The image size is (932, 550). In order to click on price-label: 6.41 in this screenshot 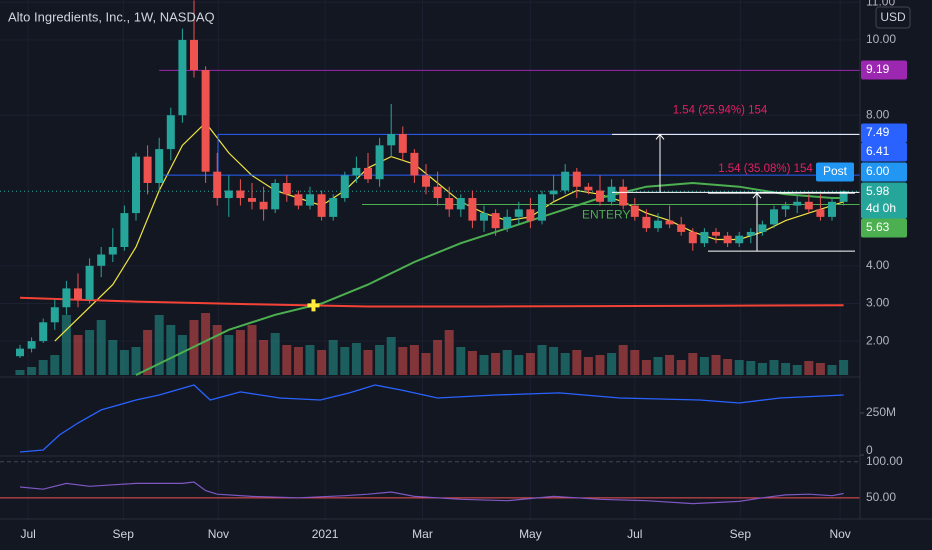, I will do `click(878, 151)`.